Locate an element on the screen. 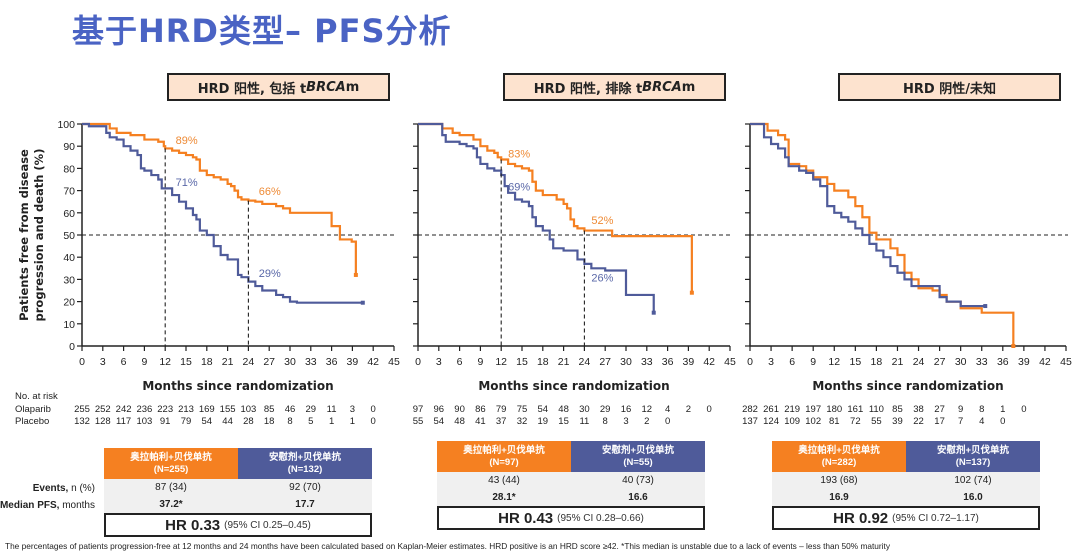 The width and height of the screenshot is (1080, 557). olaparib-header: 奥拉帕利+贝伐单抗 (N=255) is located at coordinates (171, 463).